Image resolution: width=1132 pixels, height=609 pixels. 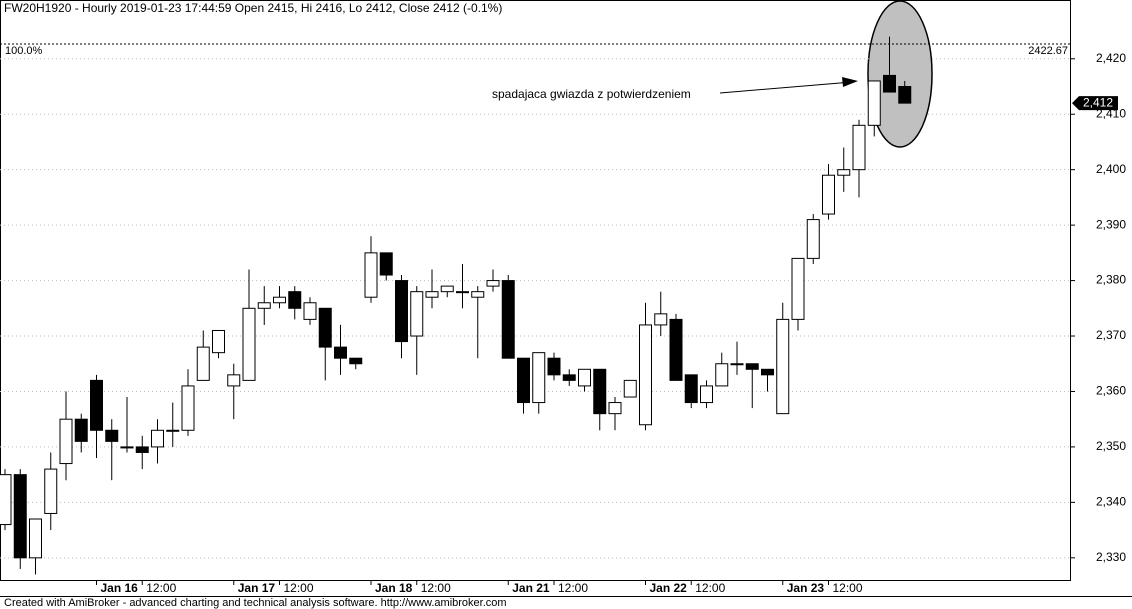 What do you see at coordinates (1111, 335) in the screenshot?
I see `y-tick-label: 2,370` at bounding box center [1111, 335].